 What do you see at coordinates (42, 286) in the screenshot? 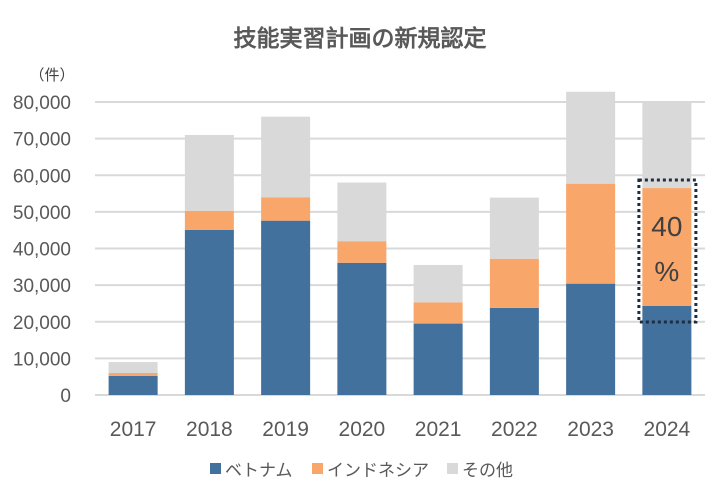
I see `y-tick-label: 30,000` at bounding box center [42, 286].